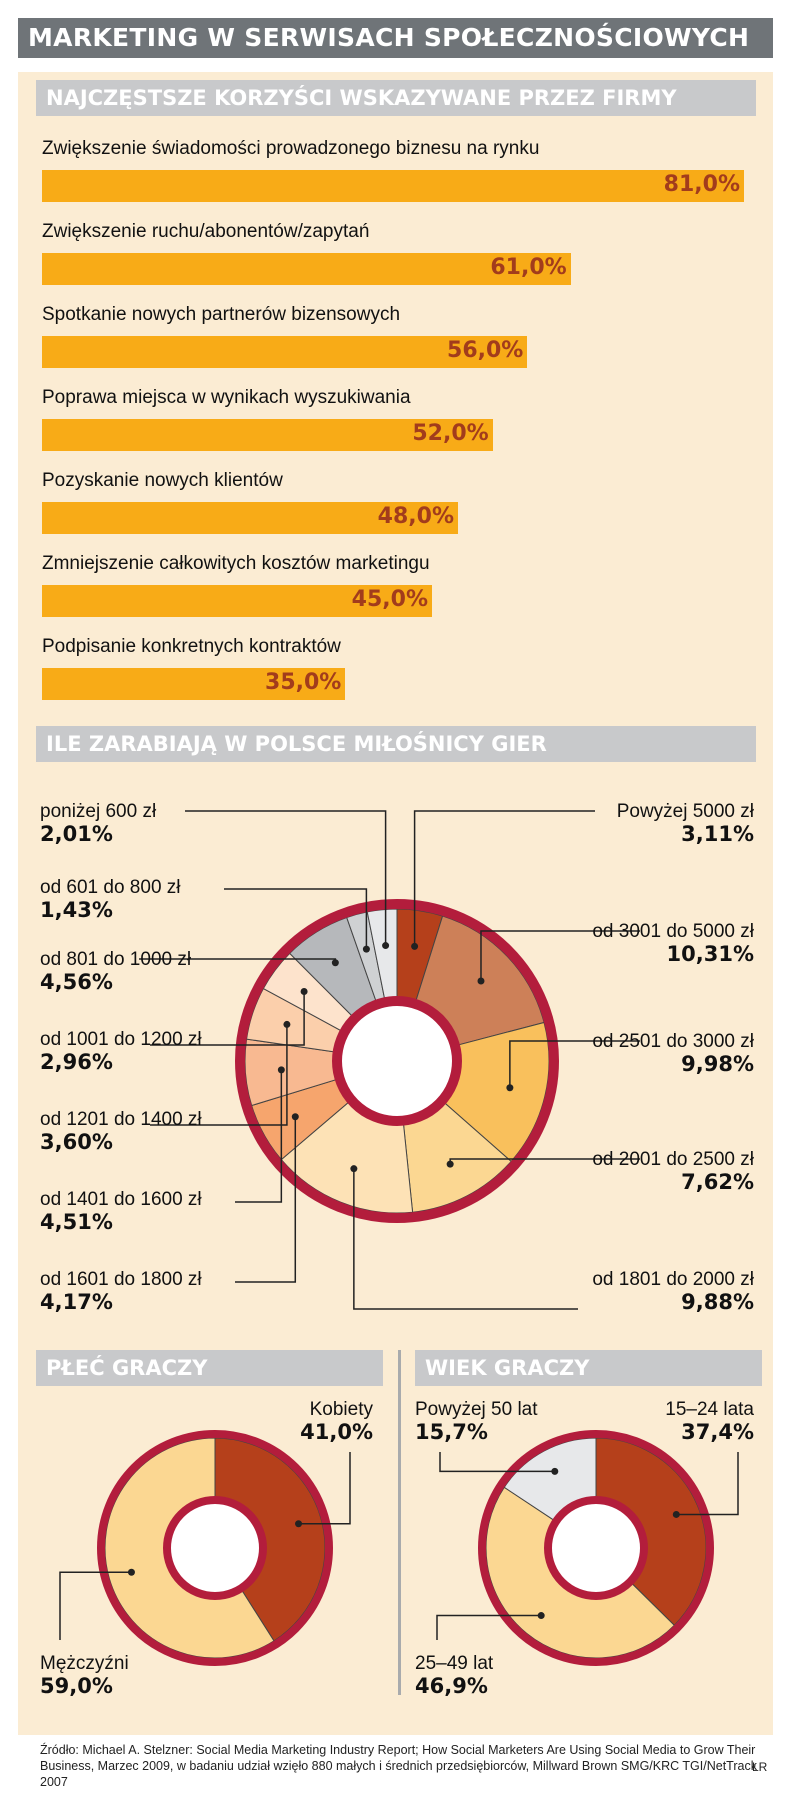 This screenshot has height=1809, width=805. Describe the element at coordinates (588, 1368) in the screenshot. I see `age-section-title: WIEK GRACZY` at that location.